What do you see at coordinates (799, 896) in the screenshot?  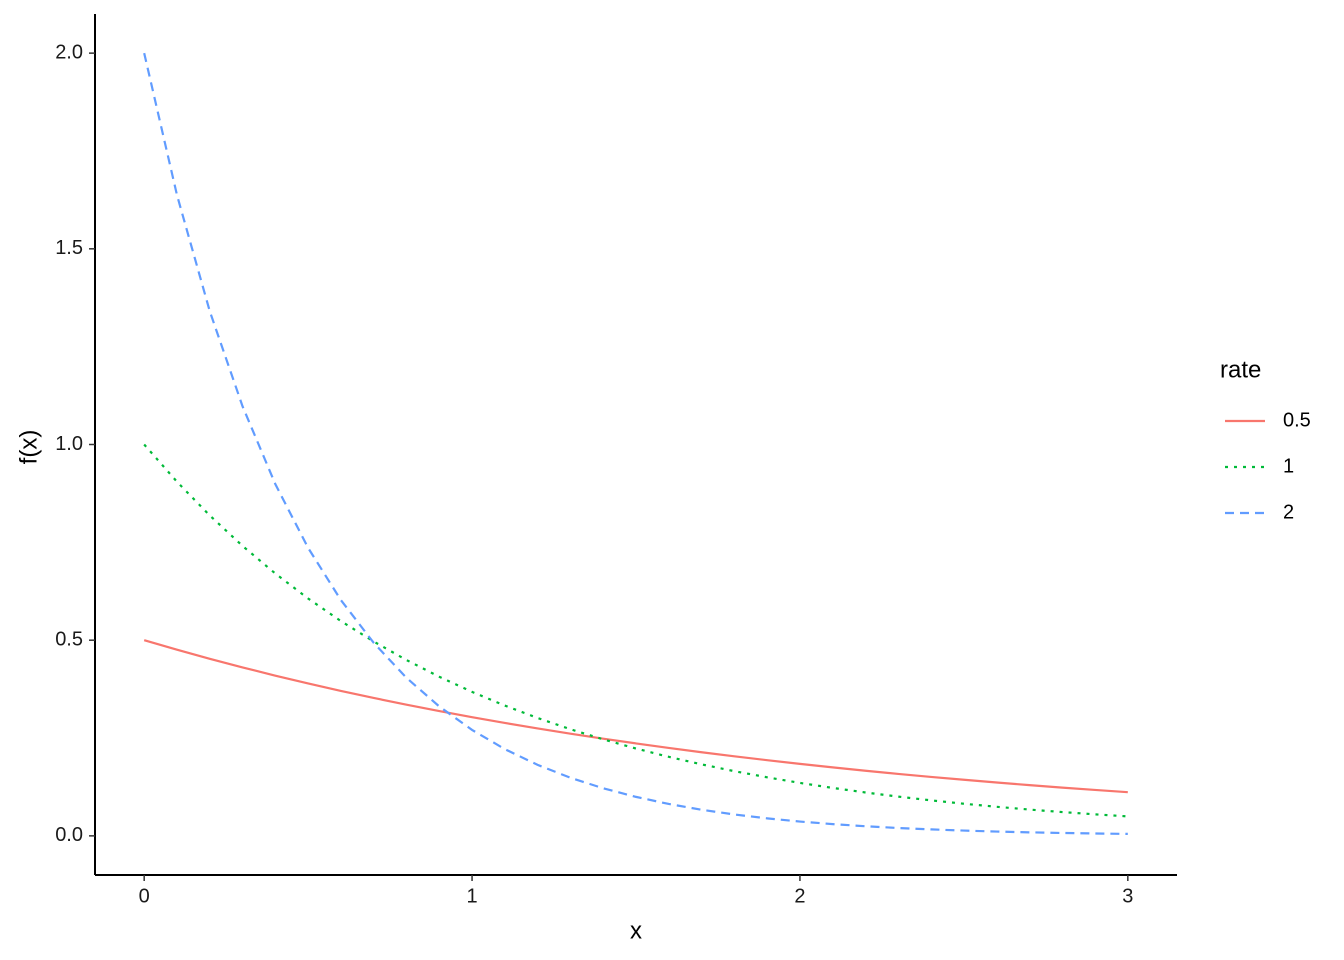 I see `x-tick-label: 2` at bounding box center [799, 896].